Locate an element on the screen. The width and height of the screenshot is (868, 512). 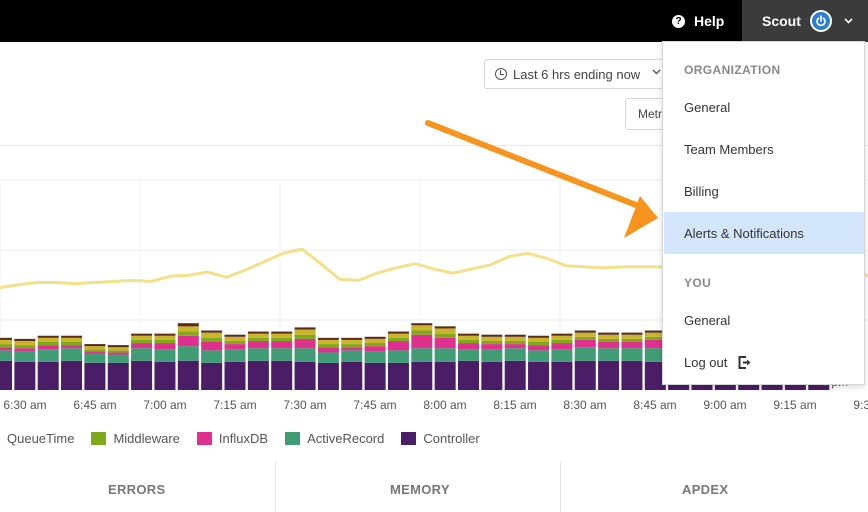
account-name: Scout is located at coordinates (781, 21).